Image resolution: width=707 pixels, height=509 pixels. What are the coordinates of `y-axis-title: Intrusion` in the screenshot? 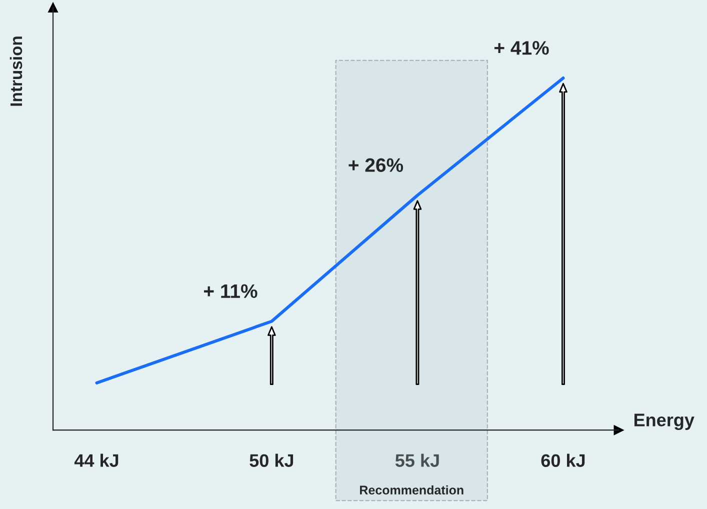 It's located at (16, 71).